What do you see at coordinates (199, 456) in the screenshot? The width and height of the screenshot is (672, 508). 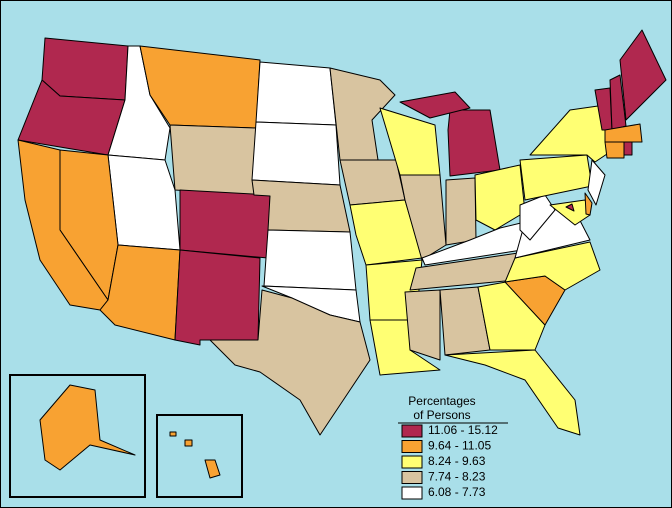 I see `hawaii-inset` at bounding box center [199, 456].